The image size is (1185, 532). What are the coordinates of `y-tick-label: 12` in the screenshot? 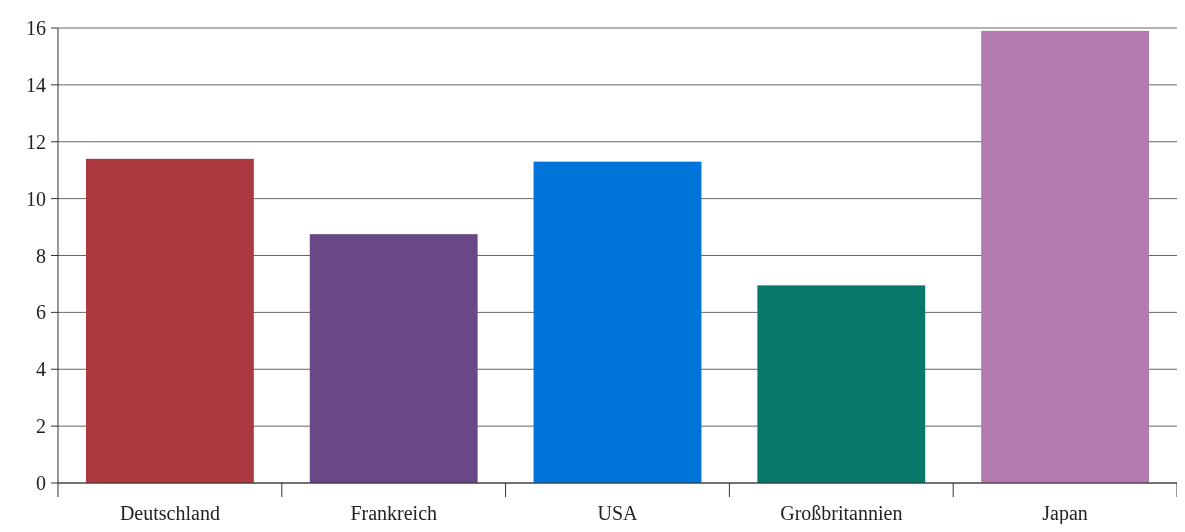 It's located at (36, 141).